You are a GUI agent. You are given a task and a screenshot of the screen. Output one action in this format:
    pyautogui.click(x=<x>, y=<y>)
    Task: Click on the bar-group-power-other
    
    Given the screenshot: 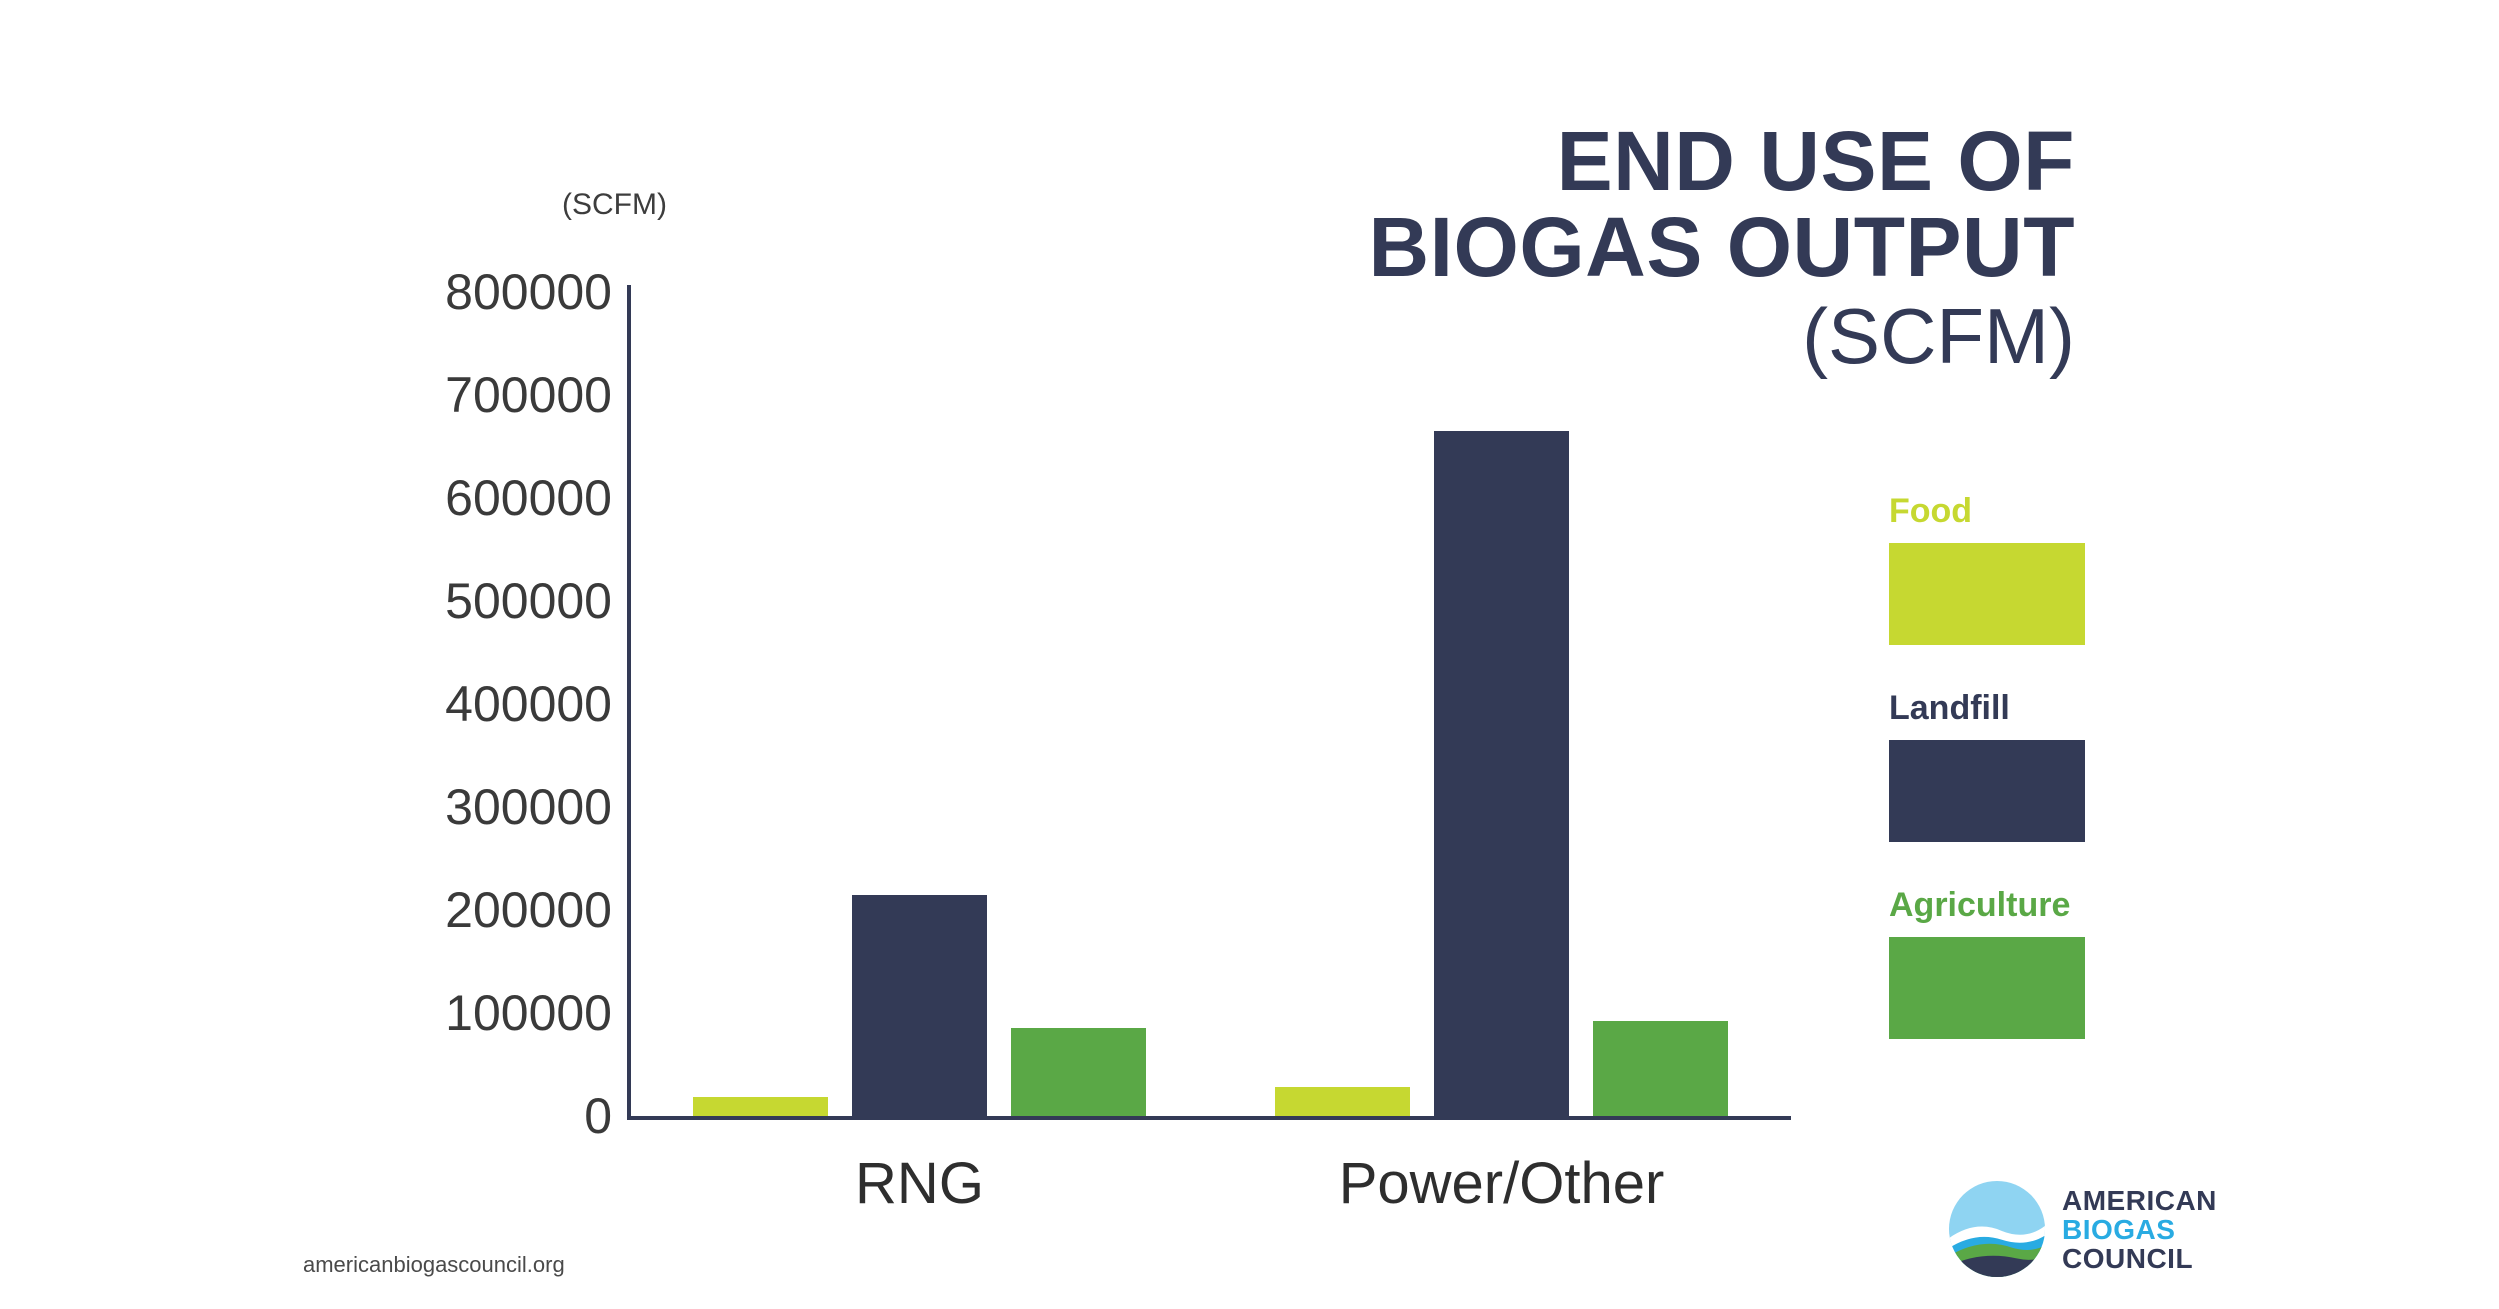 What is the action you would take?
    pyautogui.click(x=1501, y=773)
    